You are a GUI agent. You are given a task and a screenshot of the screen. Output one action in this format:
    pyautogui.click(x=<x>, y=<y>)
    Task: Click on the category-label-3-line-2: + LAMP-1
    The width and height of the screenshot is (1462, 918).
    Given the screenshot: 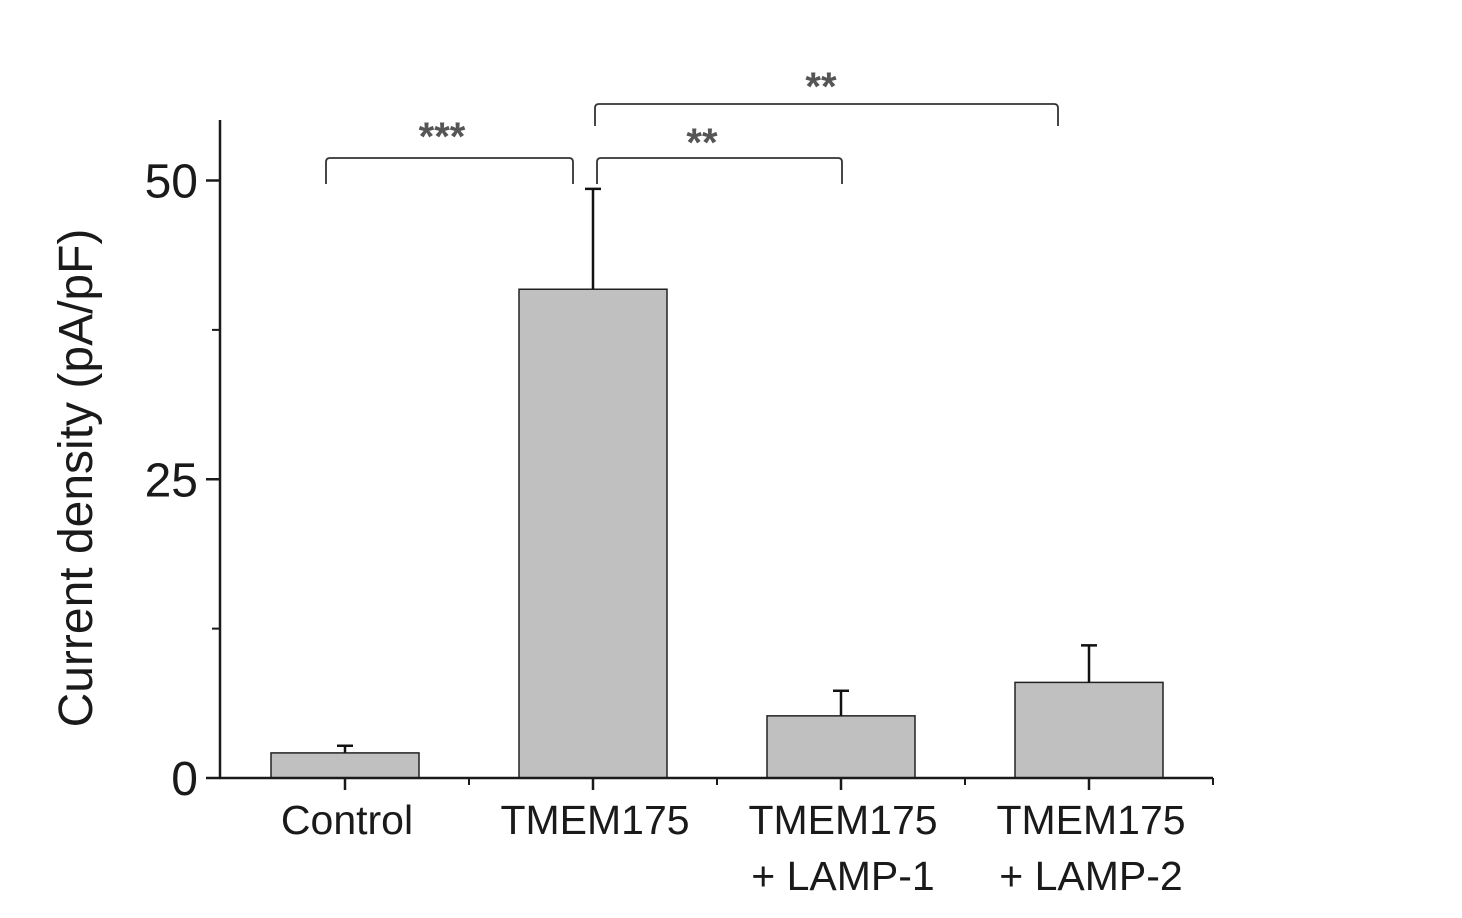 What is the action you would take?
    pyautogui.click(x=842, y=876)
    